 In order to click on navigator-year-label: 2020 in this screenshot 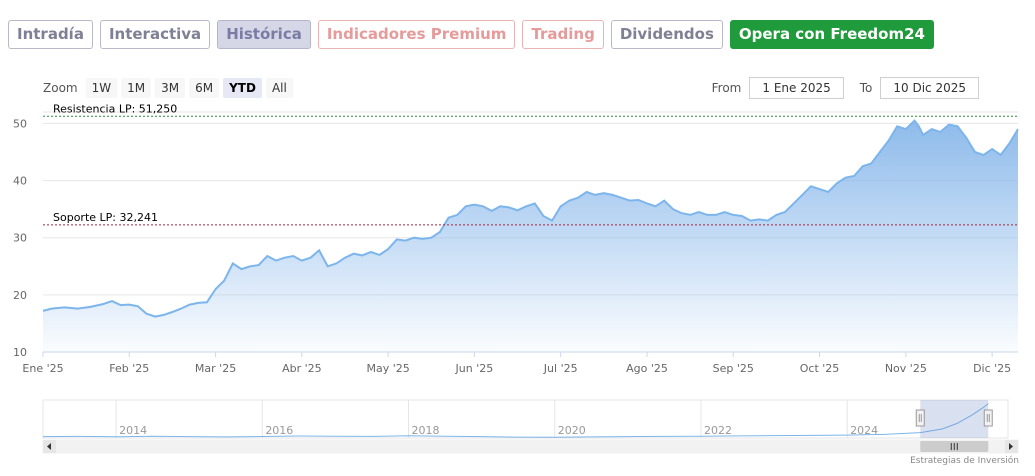, I will do `click(572, 430)`.